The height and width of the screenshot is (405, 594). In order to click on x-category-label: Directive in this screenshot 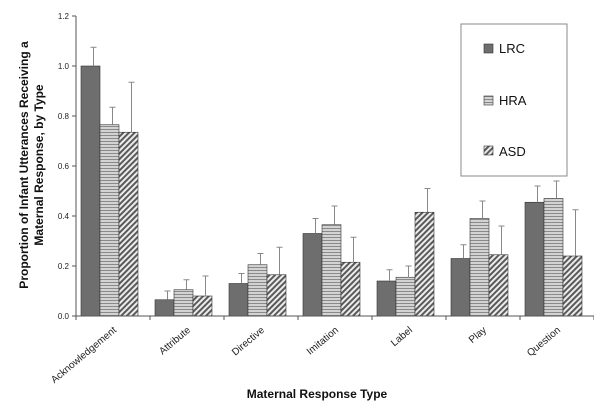, I will do `click(248, 342)`.